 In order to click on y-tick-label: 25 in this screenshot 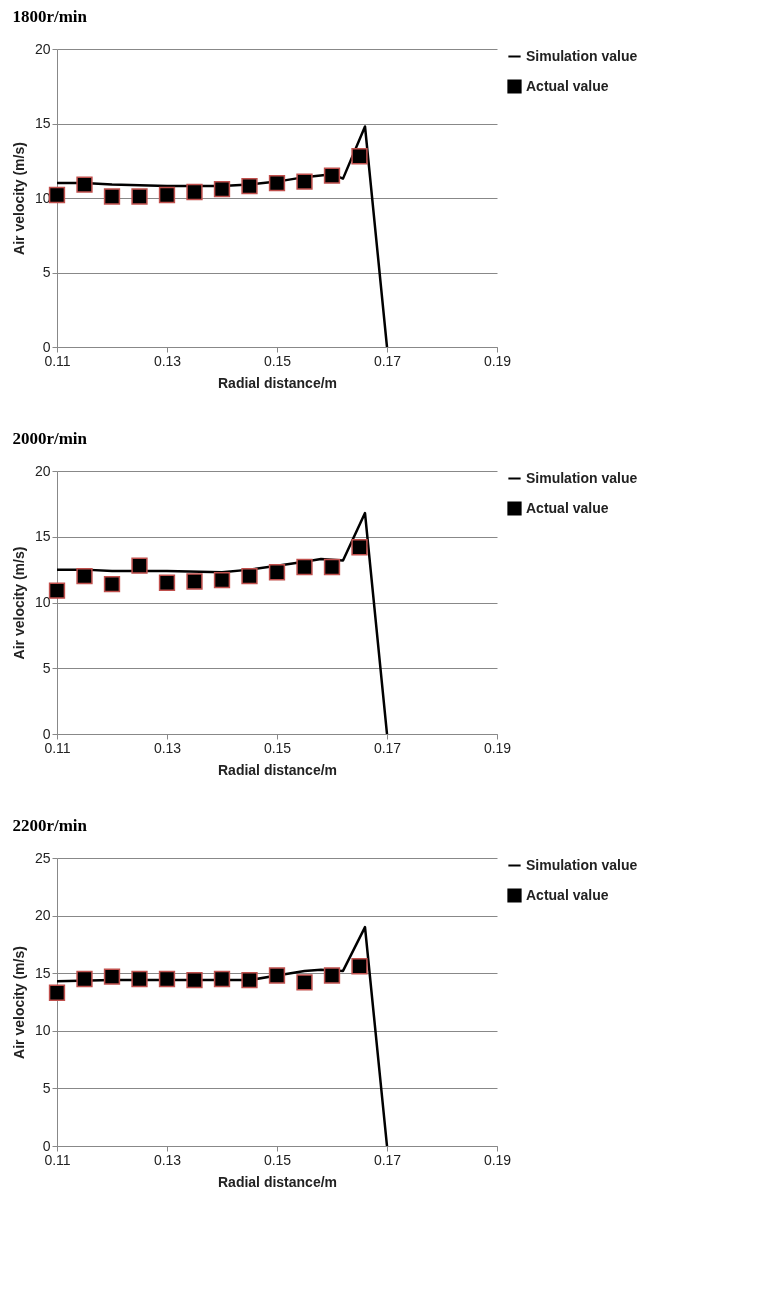, I will do `click(42, 857)`.